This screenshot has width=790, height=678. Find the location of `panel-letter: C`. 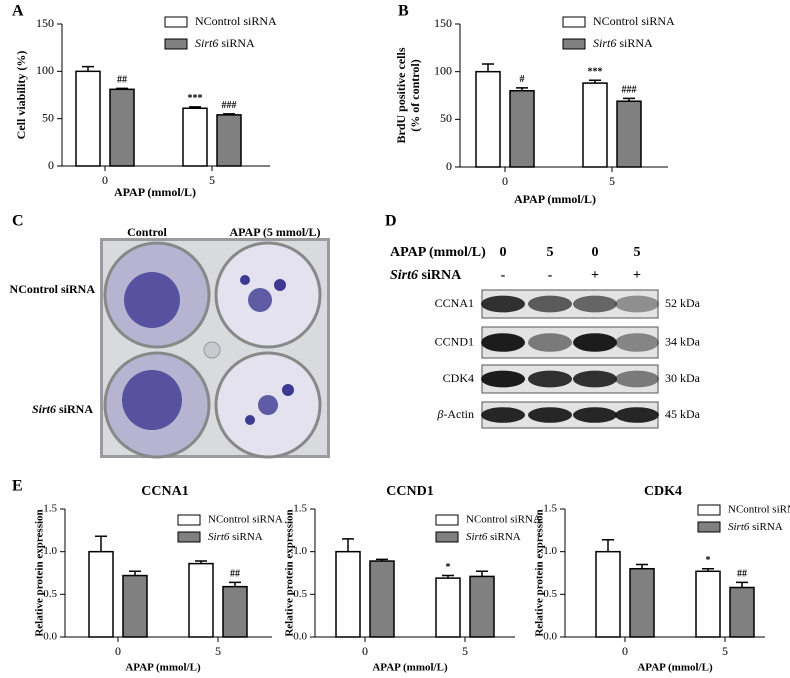

panel-letter: C is located at coordinates (18, 221).